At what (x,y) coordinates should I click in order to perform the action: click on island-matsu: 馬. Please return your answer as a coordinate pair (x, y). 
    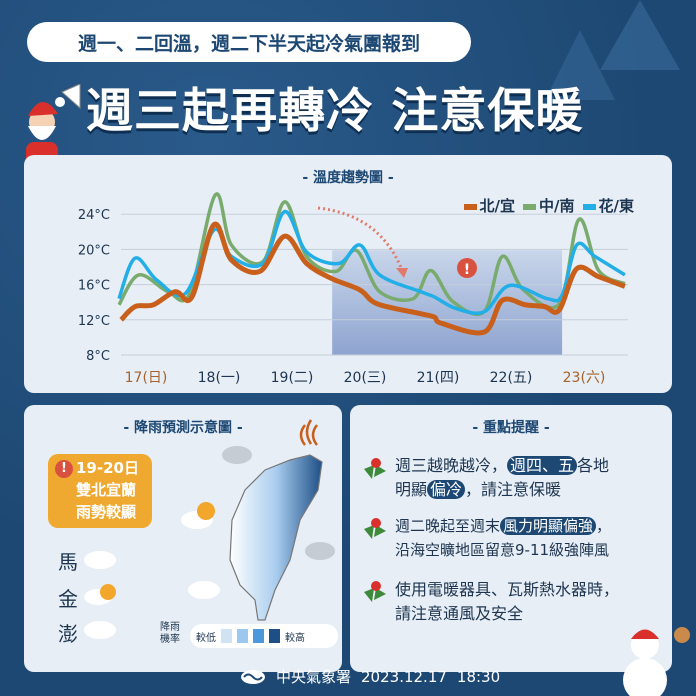
    Looking at the image, I should click on (68, 562).